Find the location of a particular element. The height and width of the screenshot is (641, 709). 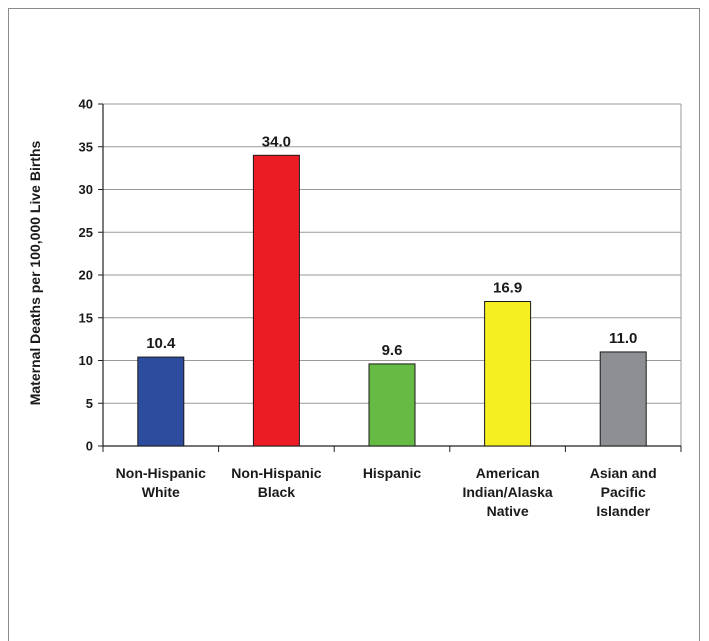

category-label: Asian and Pacific Islander is located at coordinates (623, 492).